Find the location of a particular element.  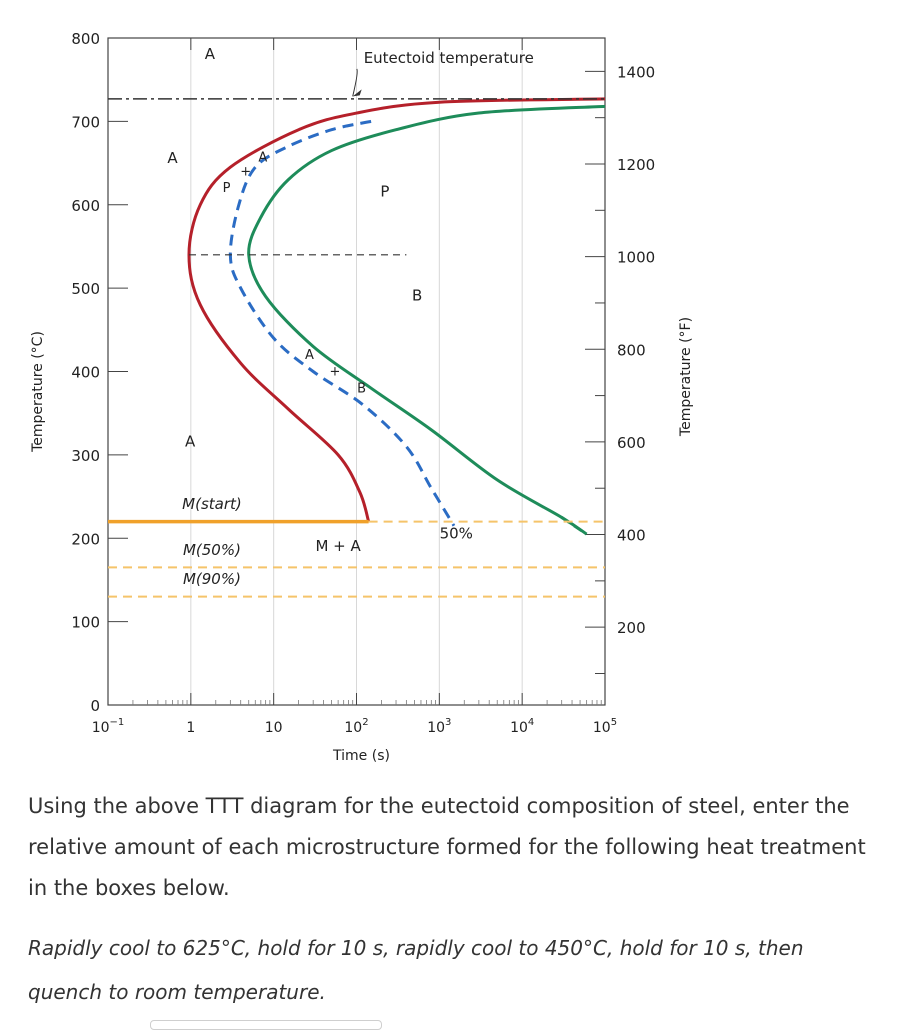

x-tick-label: 1 is located at coordinates (190, 728).